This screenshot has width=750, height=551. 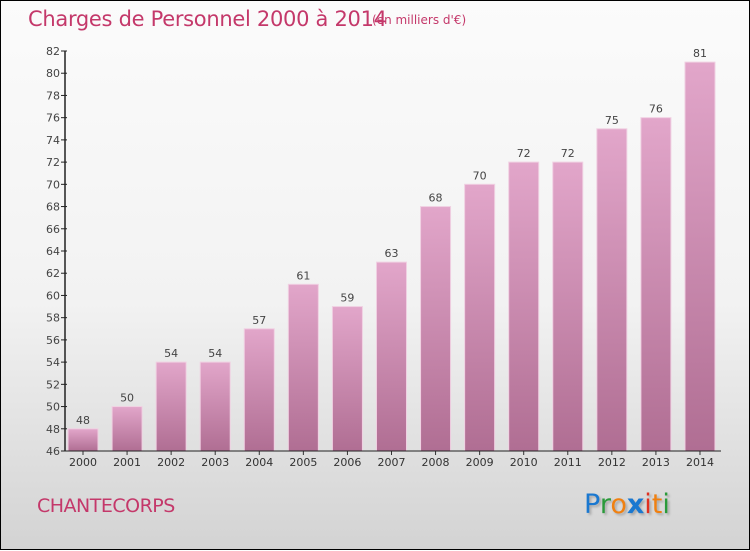 What do you see at coordinates (53, 229) in the screenshot?
I see `y-tick-label-66: 66` at bounding box center [53, 229].